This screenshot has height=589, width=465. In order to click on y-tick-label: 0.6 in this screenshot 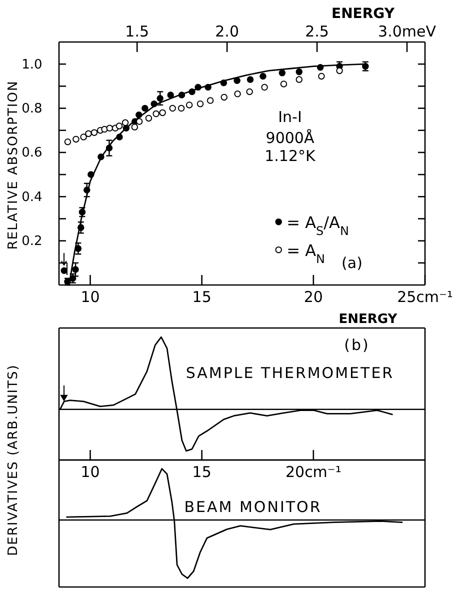, I will do `click(32, 153)`.